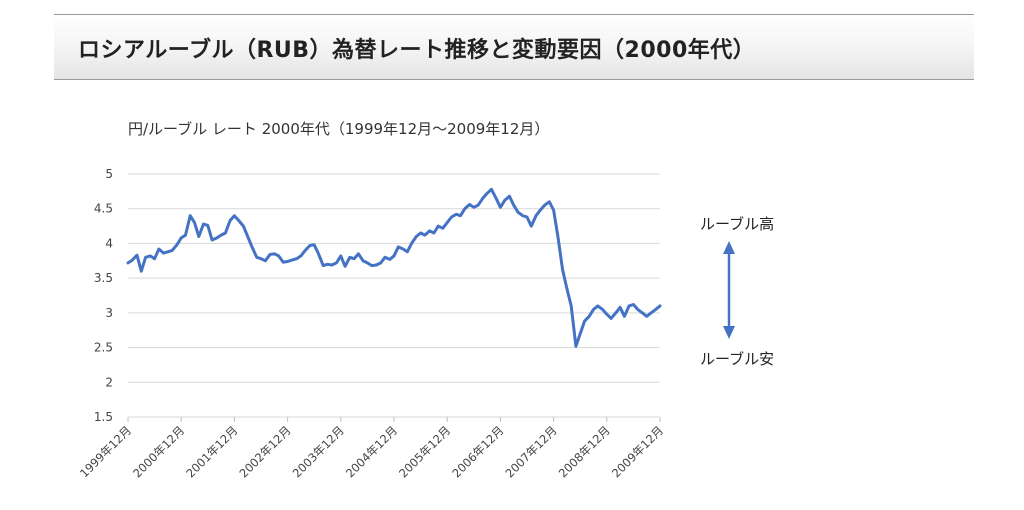 This screenshot has width=1024, height=510. What do you see at coordinates (103, 278) in the screenshot?
I see `y-tick-label: 3.5` at bounding box center [103, 278].